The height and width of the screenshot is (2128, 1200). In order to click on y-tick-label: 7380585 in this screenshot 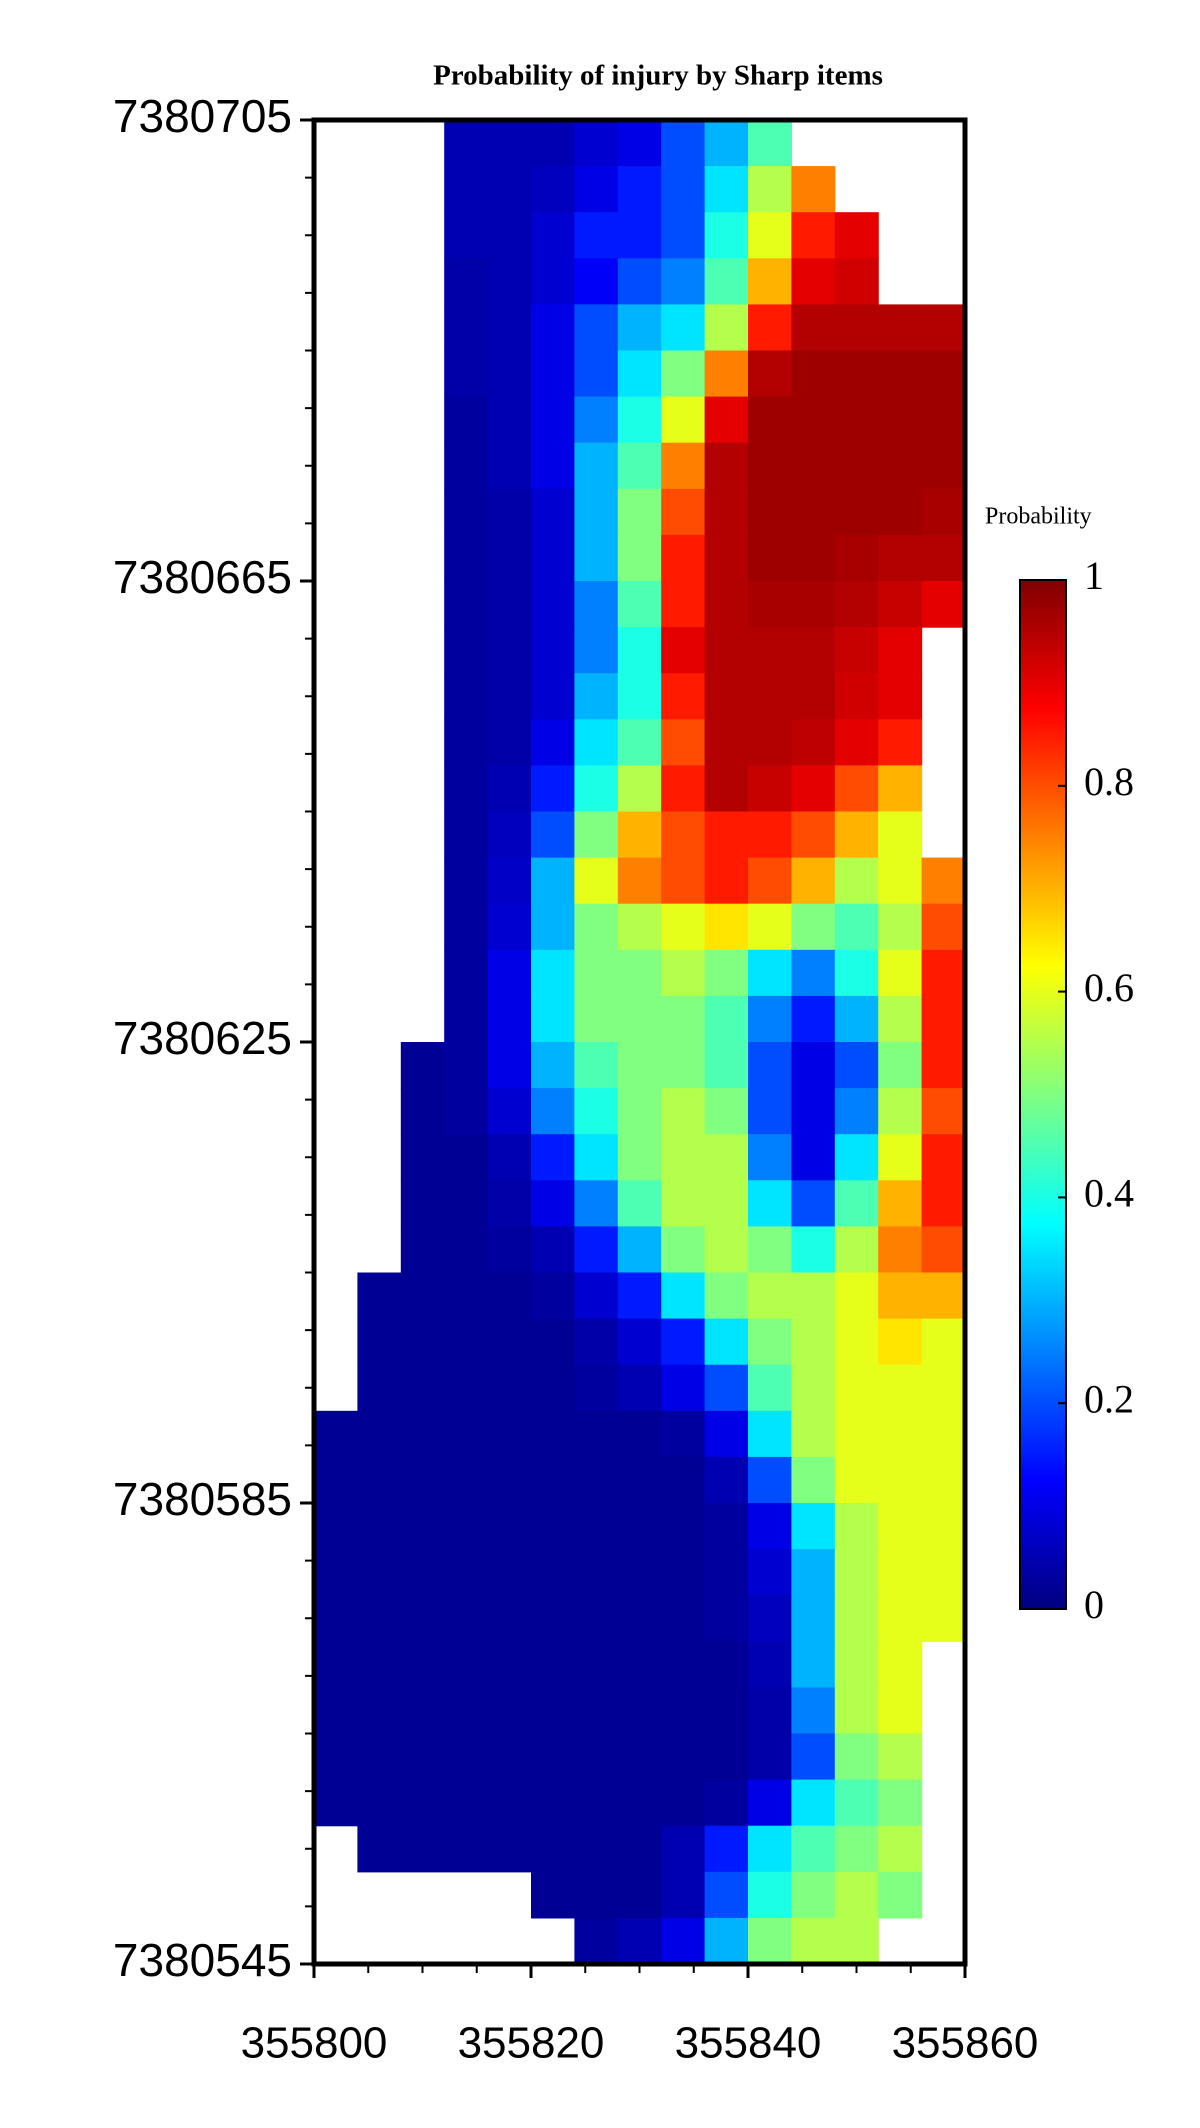, I will do `click(202, 1499)`.